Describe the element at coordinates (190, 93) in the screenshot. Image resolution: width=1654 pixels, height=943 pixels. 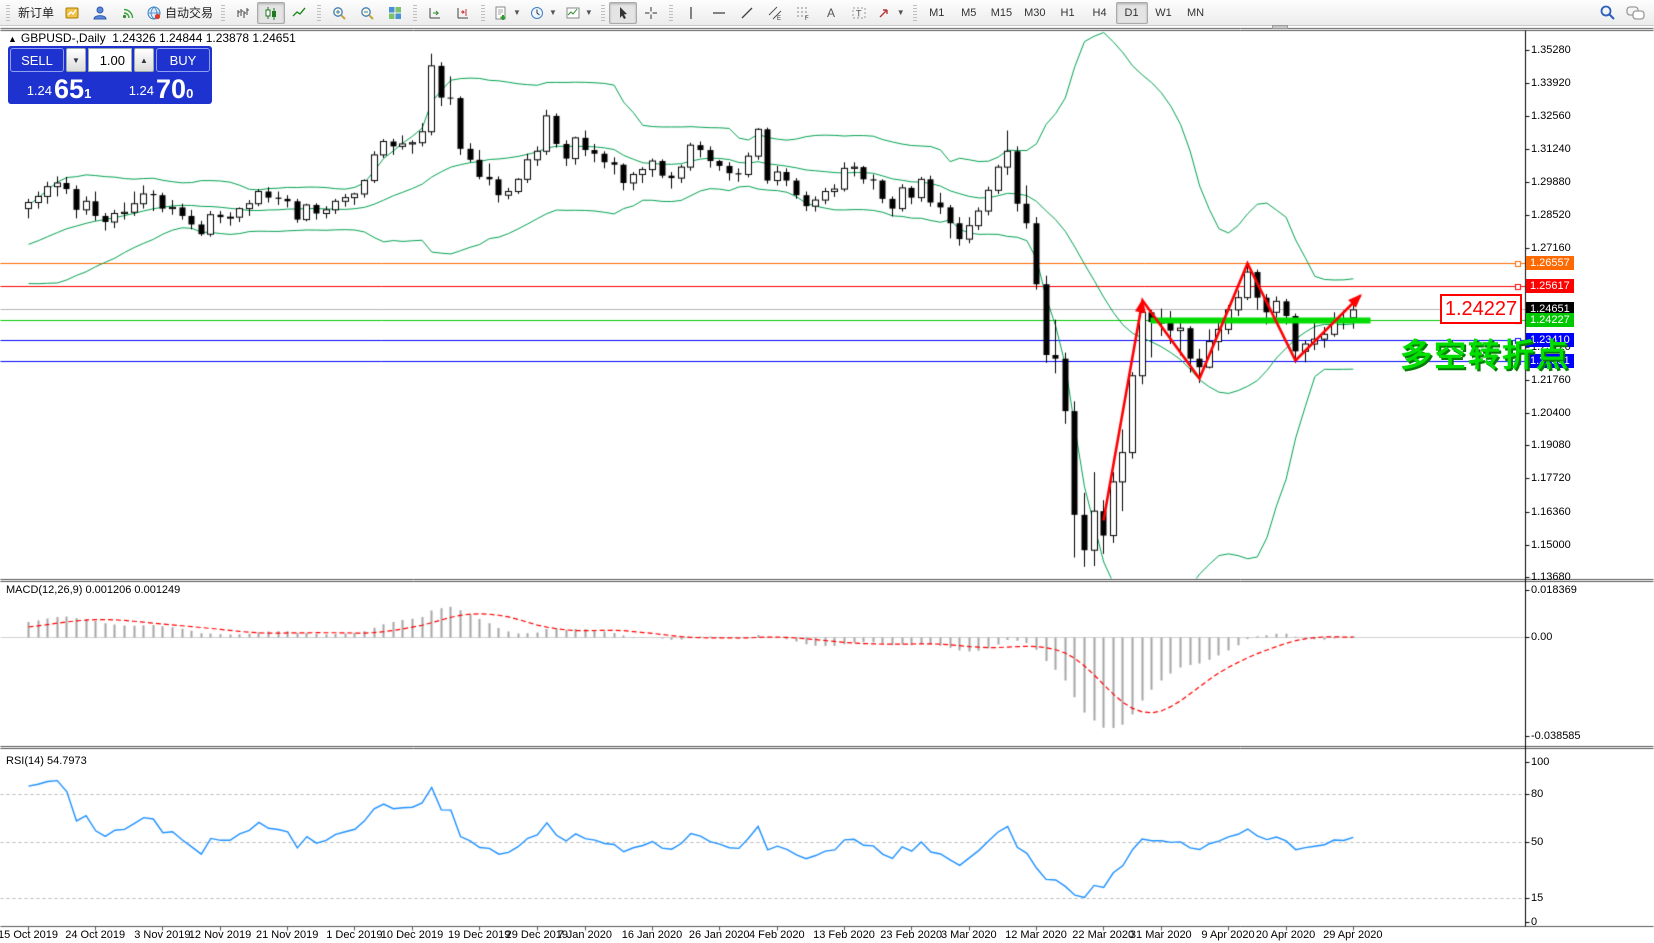
I see `buy-price-sup: 0` at that location.